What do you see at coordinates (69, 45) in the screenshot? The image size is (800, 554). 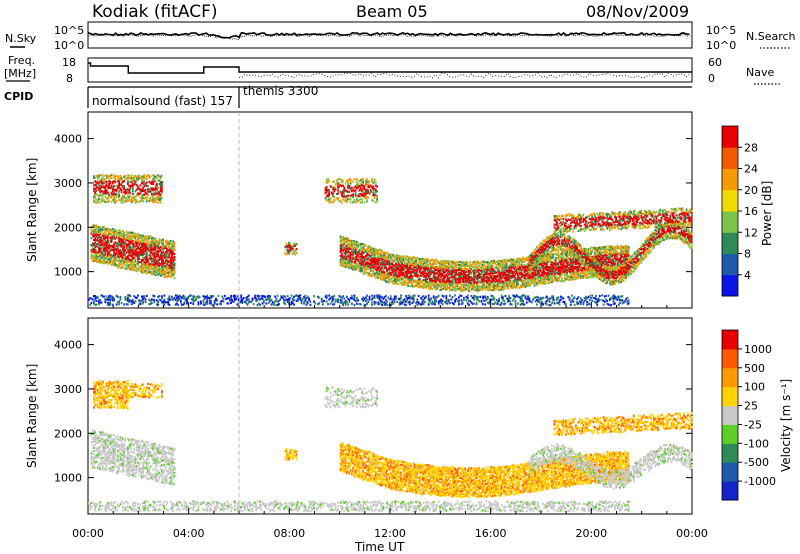 I see `nsky-tick-bottom: 10^0` at bounding box center [69, 45].